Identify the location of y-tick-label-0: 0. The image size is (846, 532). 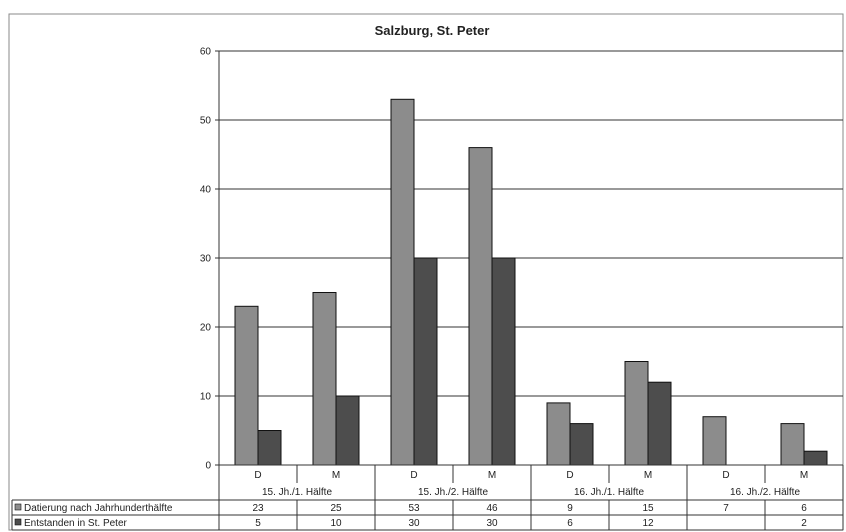
(208, 466).